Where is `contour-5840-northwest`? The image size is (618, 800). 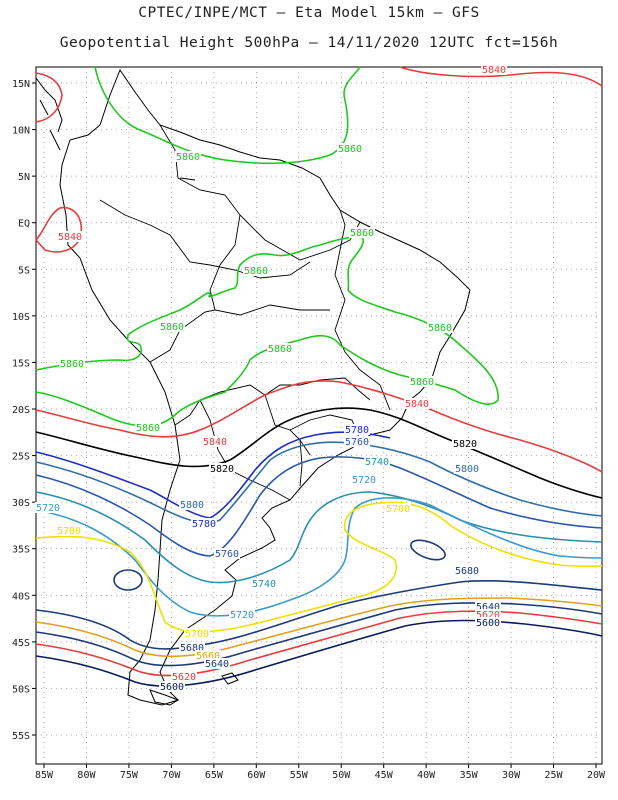
contour-5840-northwest is located at coordinates (58, 229).